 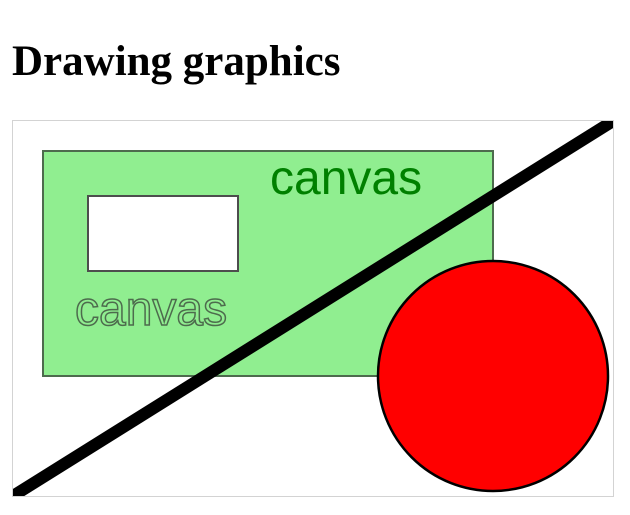 I want to click on stroked-canvas-text: canvas, so click(x=151, y=309).